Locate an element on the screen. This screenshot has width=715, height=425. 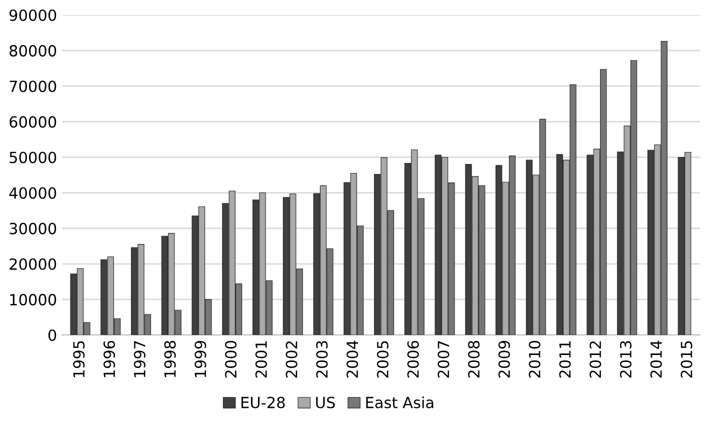
x-tick-label: 2006 is located at coordinates (413, 359).